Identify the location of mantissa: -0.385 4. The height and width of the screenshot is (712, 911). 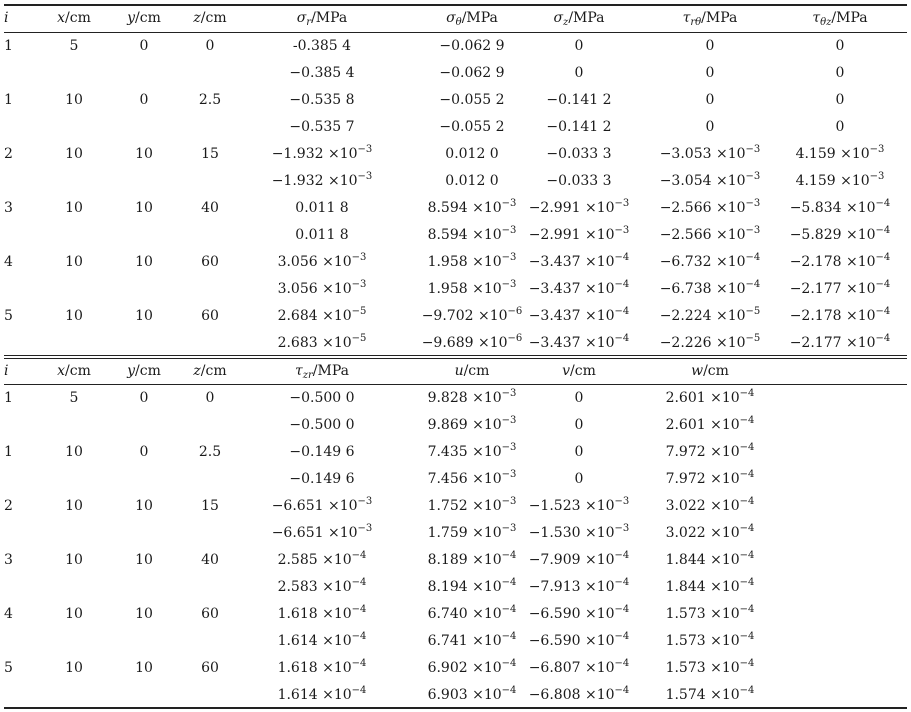
(322, 46).